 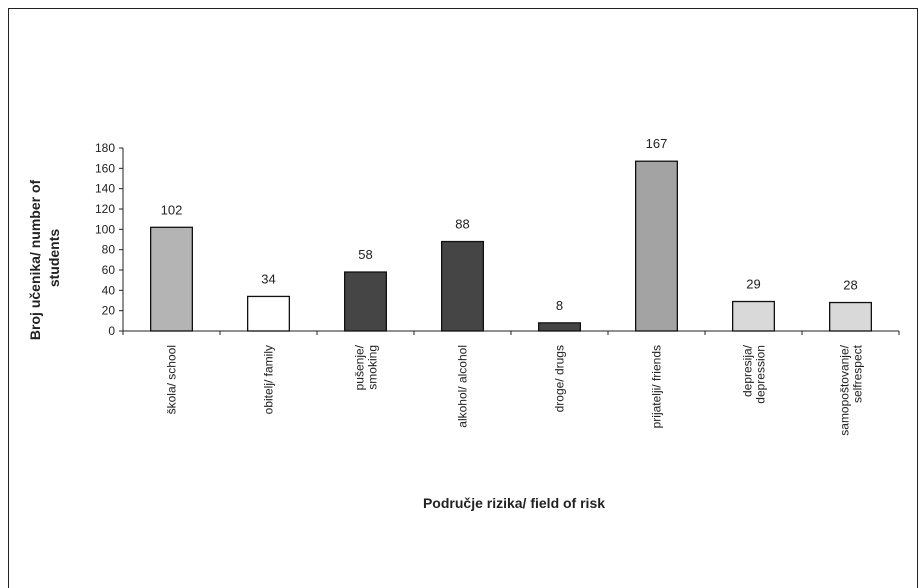 I want to click on category-label-line: smoking, so click(x=373, y=367).